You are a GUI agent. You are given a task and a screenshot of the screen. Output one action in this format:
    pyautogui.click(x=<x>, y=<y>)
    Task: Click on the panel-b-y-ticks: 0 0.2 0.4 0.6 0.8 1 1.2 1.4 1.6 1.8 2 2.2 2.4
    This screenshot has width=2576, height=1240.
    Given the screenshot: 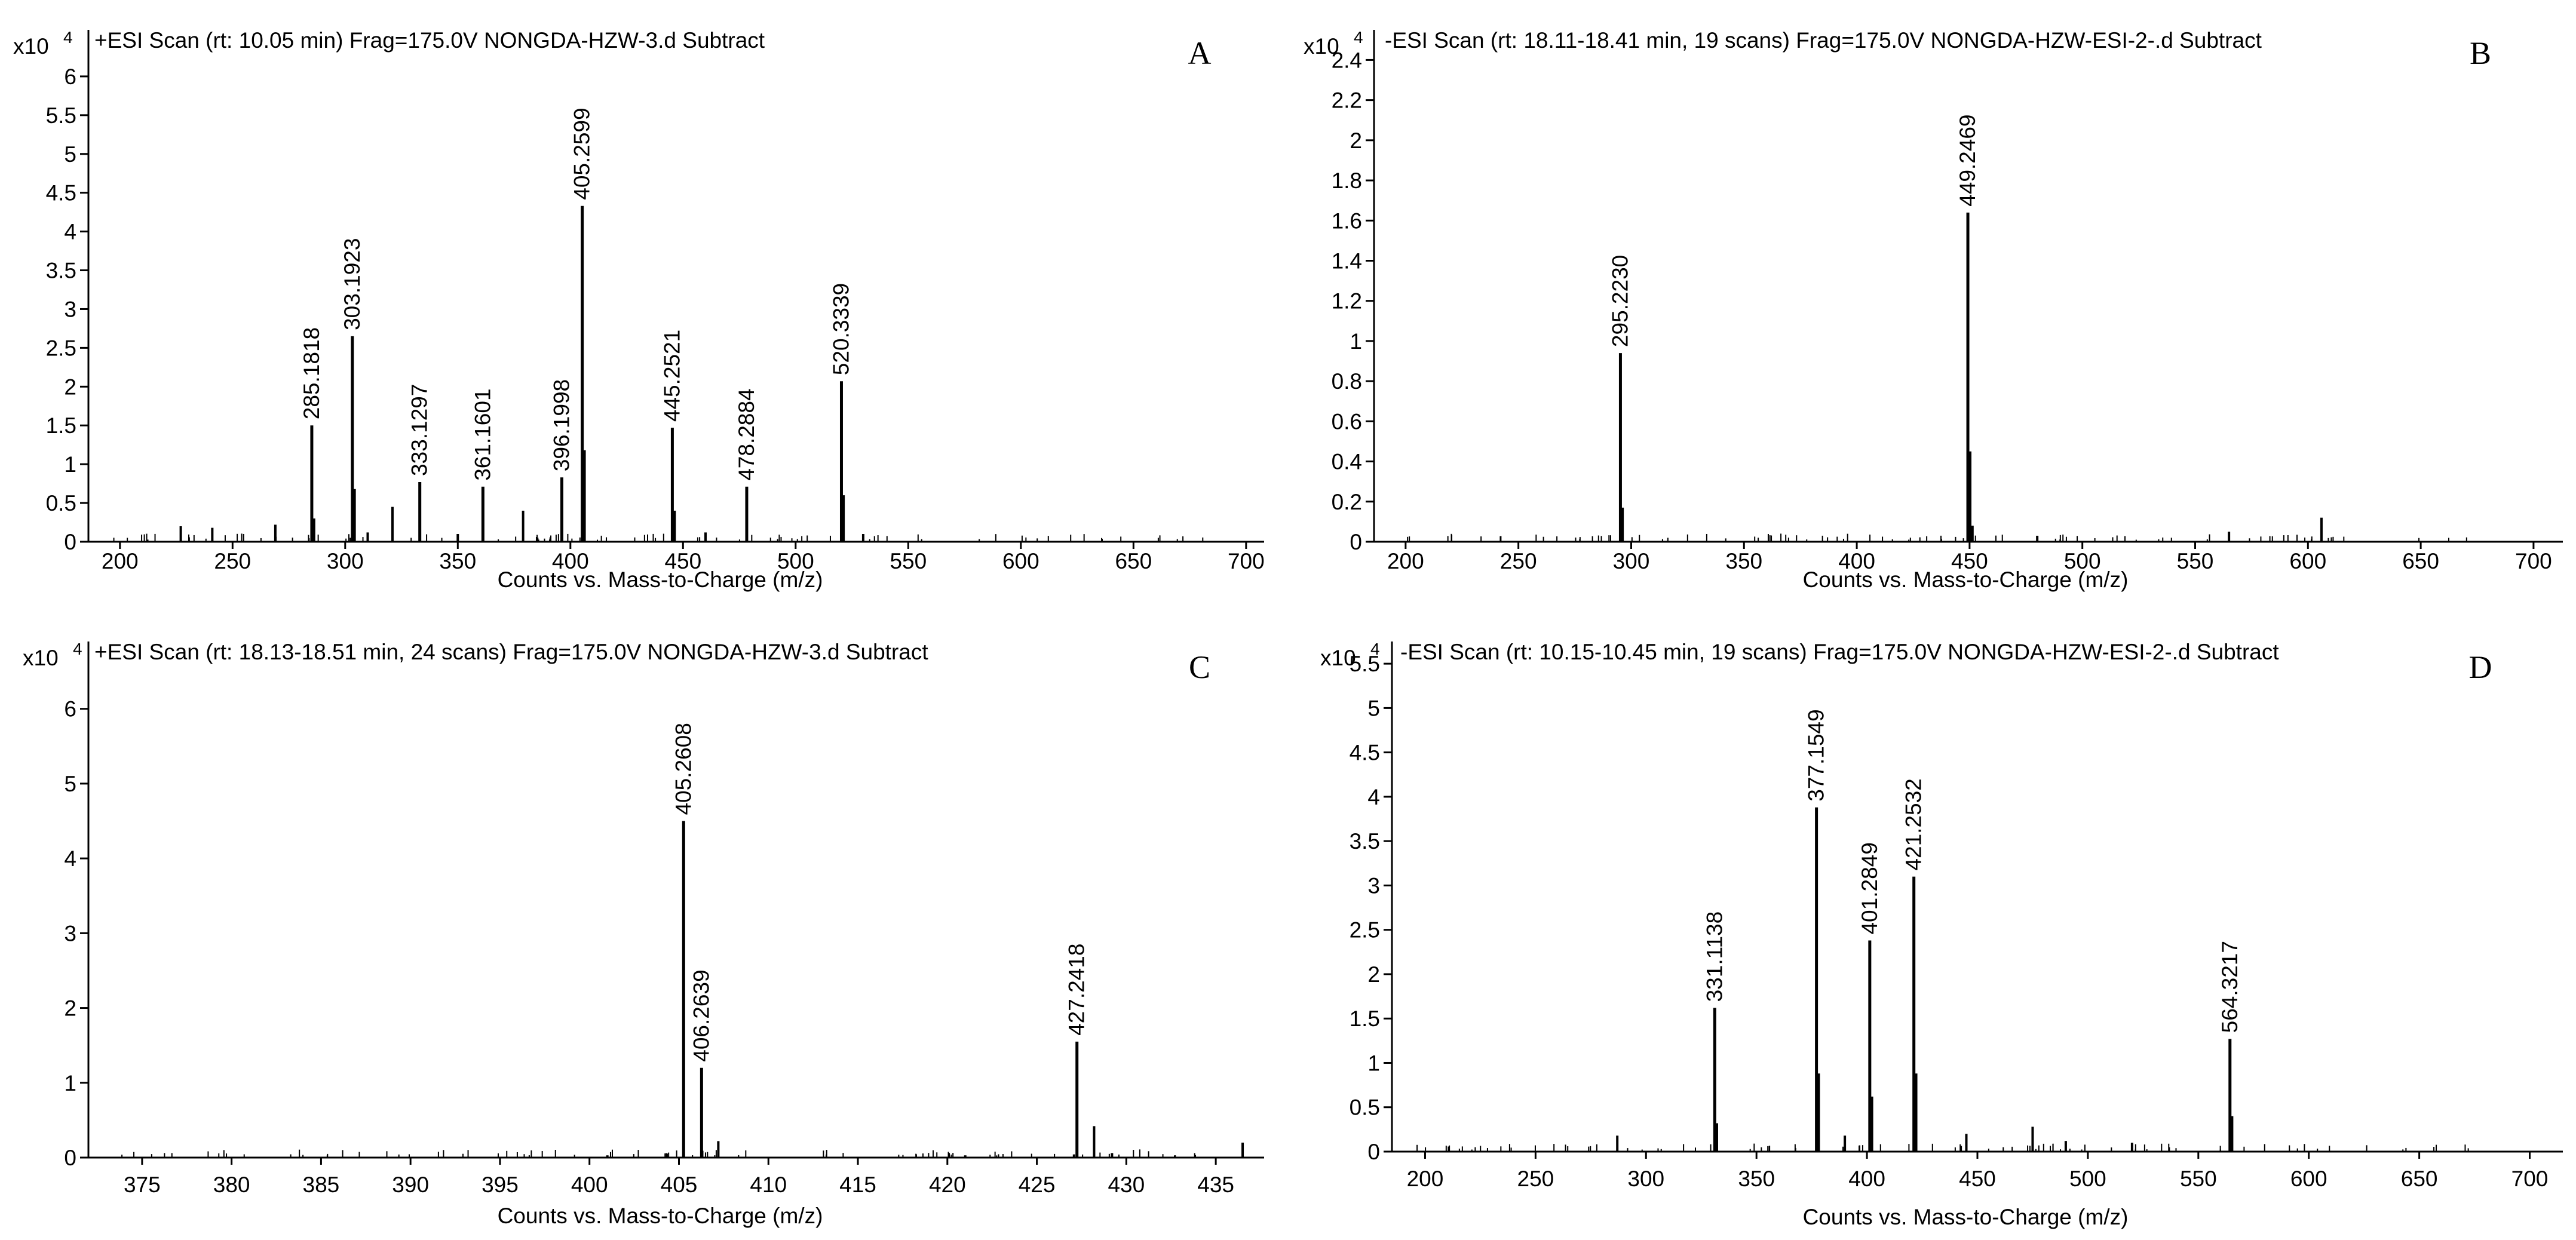 What is the action you would take?
    pyautogui.click(x=1353, y=301)
    